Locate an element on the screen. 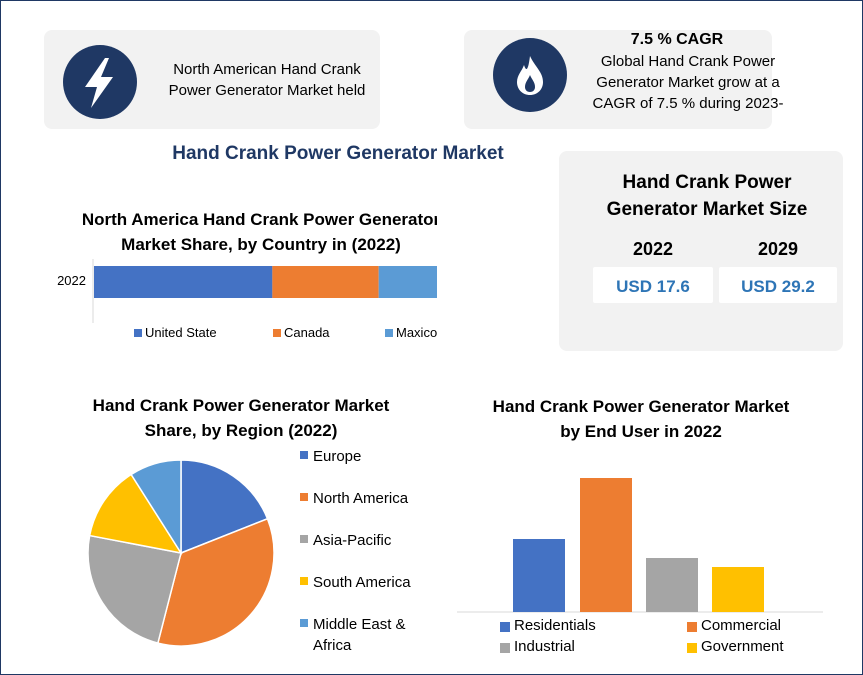 This screenshot has height=675, width=863. market-size-title: Hand Crank Power Generator Market Size is located at coordinates (707, 196).